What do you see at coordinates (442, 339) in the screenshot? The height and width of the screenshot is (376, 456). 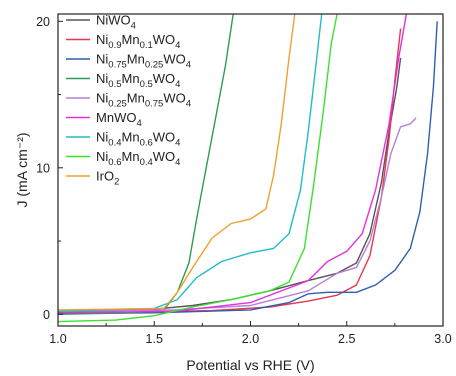 I see `x-tick-label: 3.0` at bounding box center [442, 339].